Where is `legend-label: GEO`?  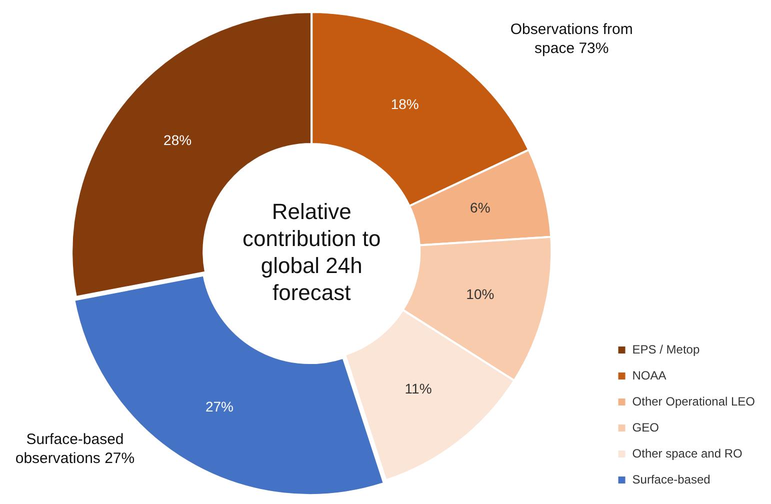
legend-label: GEO is located at coordinates (645, 427).